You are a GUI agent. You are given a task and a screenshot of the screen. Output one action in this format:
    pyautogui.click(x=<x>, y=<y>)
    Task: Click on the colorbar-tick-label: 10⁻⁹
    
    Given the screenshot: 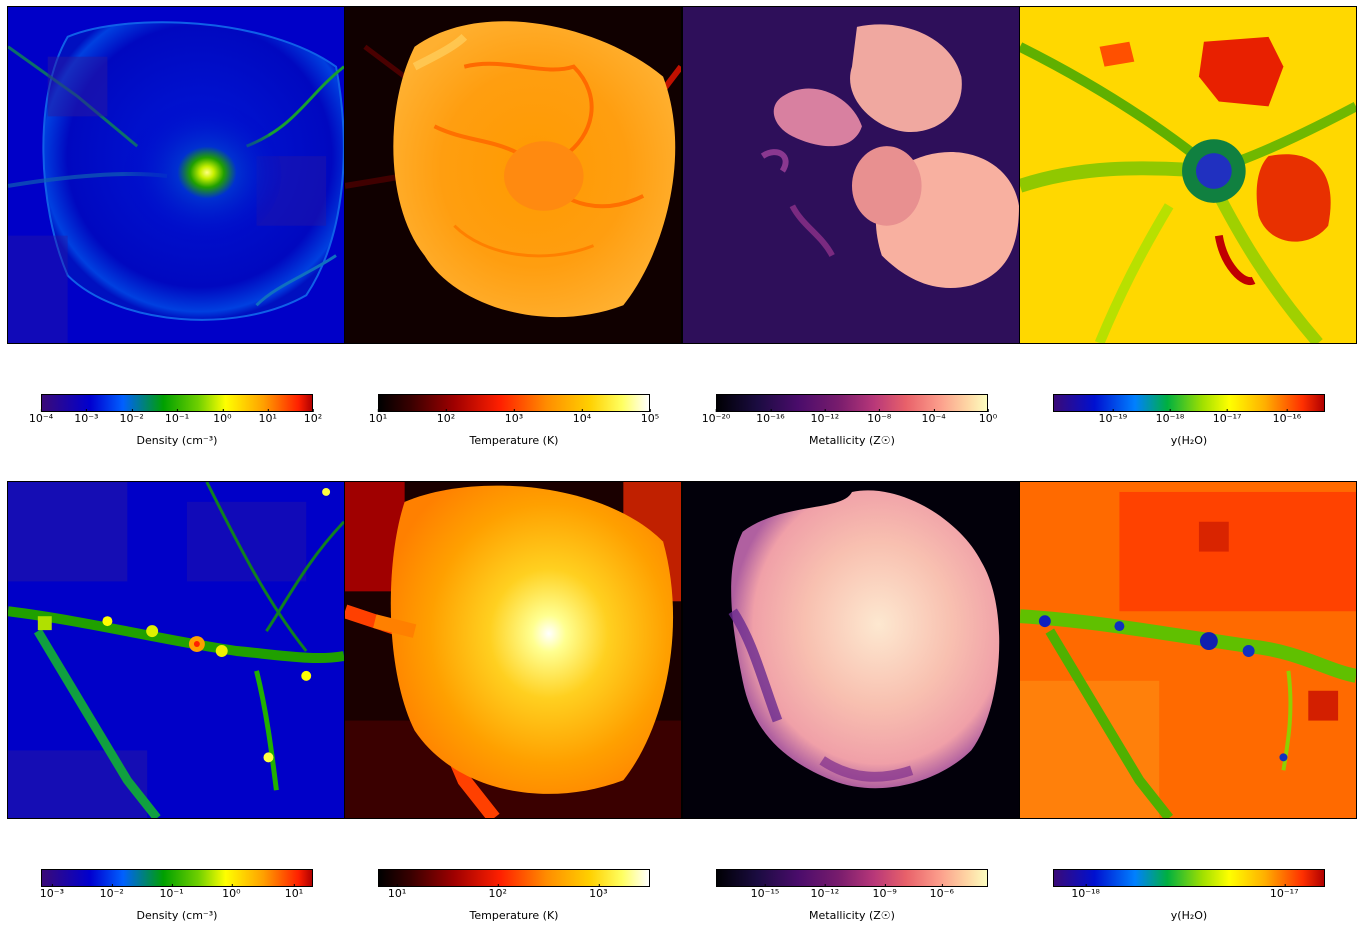 What is the action you would take?
    pyautogui.click(x=884, y=892)
    